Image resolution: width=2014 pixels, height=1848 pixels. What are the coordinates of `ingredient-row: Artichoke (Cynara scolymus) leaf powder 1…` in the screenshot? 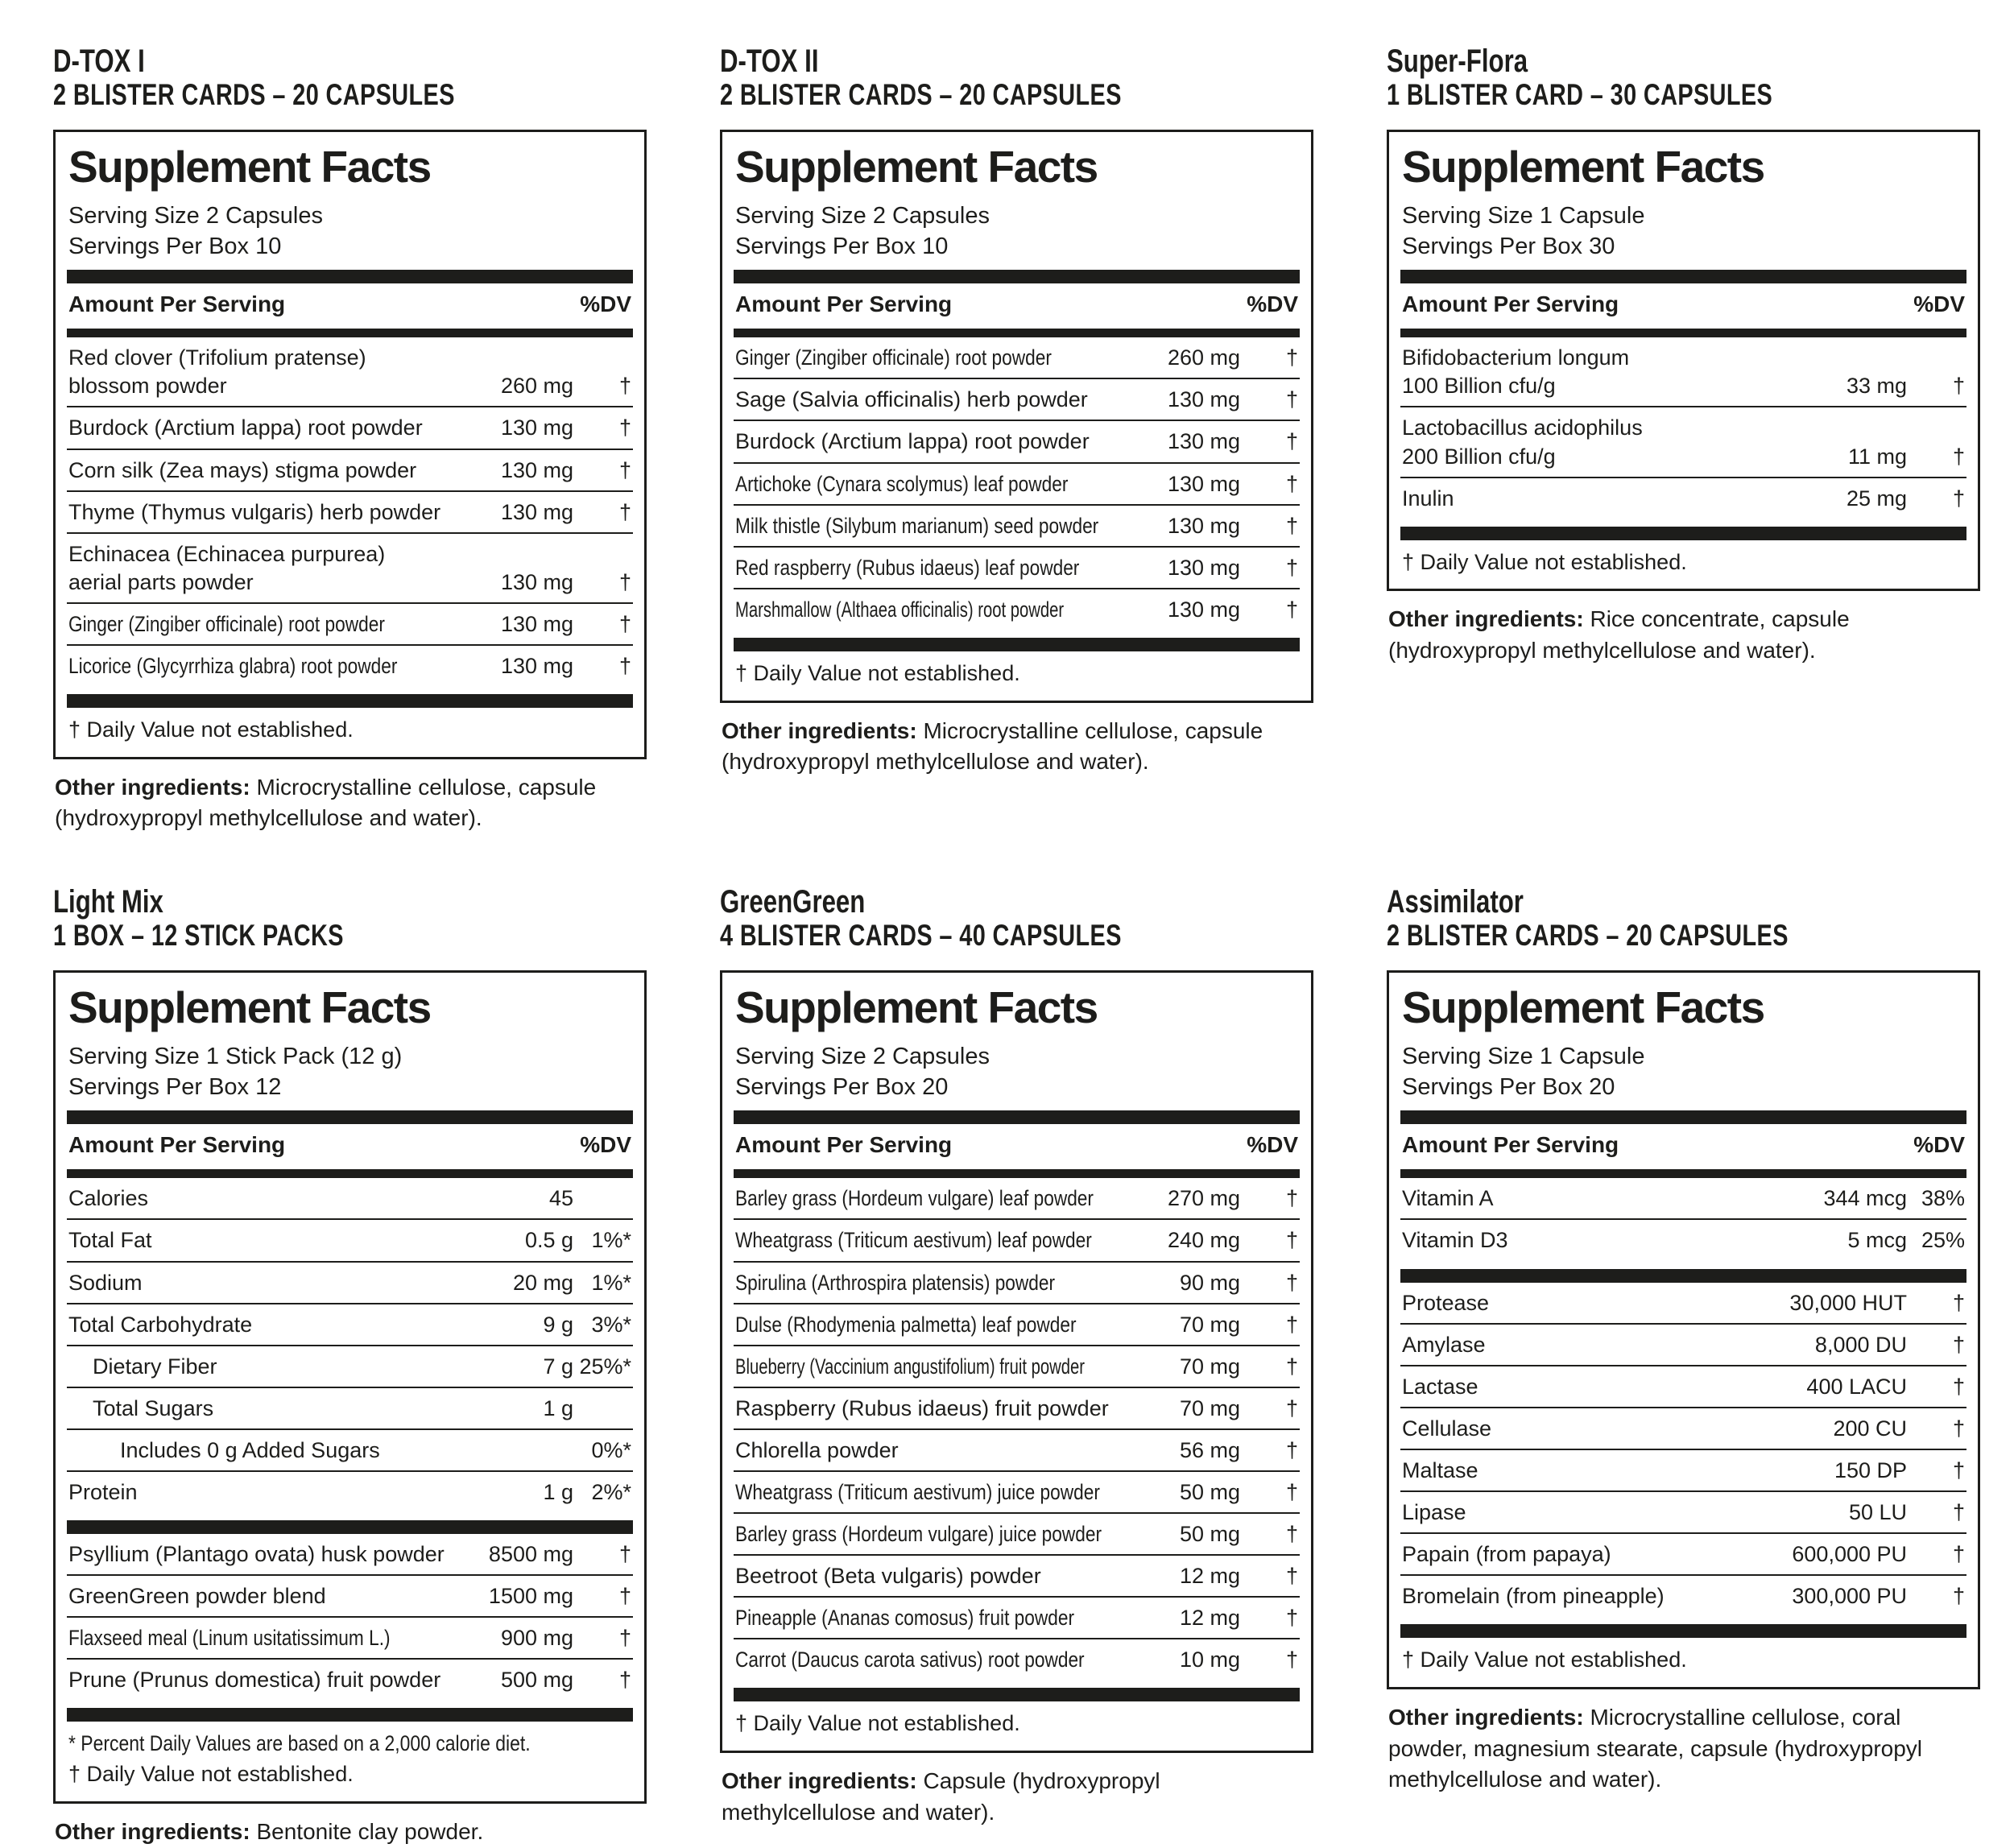 It's located at (1017, 482).